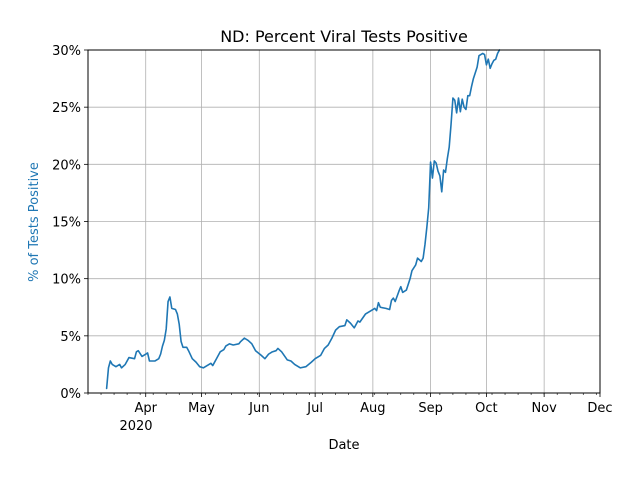  What do you see at coordinates (258, 408) in the screenshot?
I see `x-tick-label: Jun` at bounding box center [258, 408].